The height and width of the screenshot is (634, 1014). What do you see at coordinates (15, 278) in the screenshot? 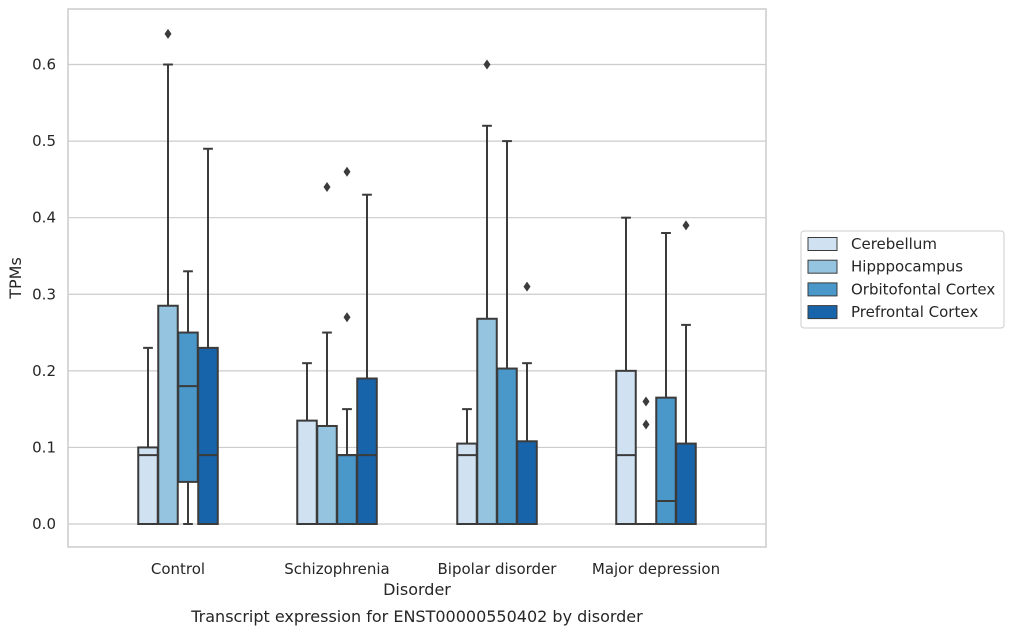
I see `y-axis-title: TPMs` at bounding box center [15, 278].